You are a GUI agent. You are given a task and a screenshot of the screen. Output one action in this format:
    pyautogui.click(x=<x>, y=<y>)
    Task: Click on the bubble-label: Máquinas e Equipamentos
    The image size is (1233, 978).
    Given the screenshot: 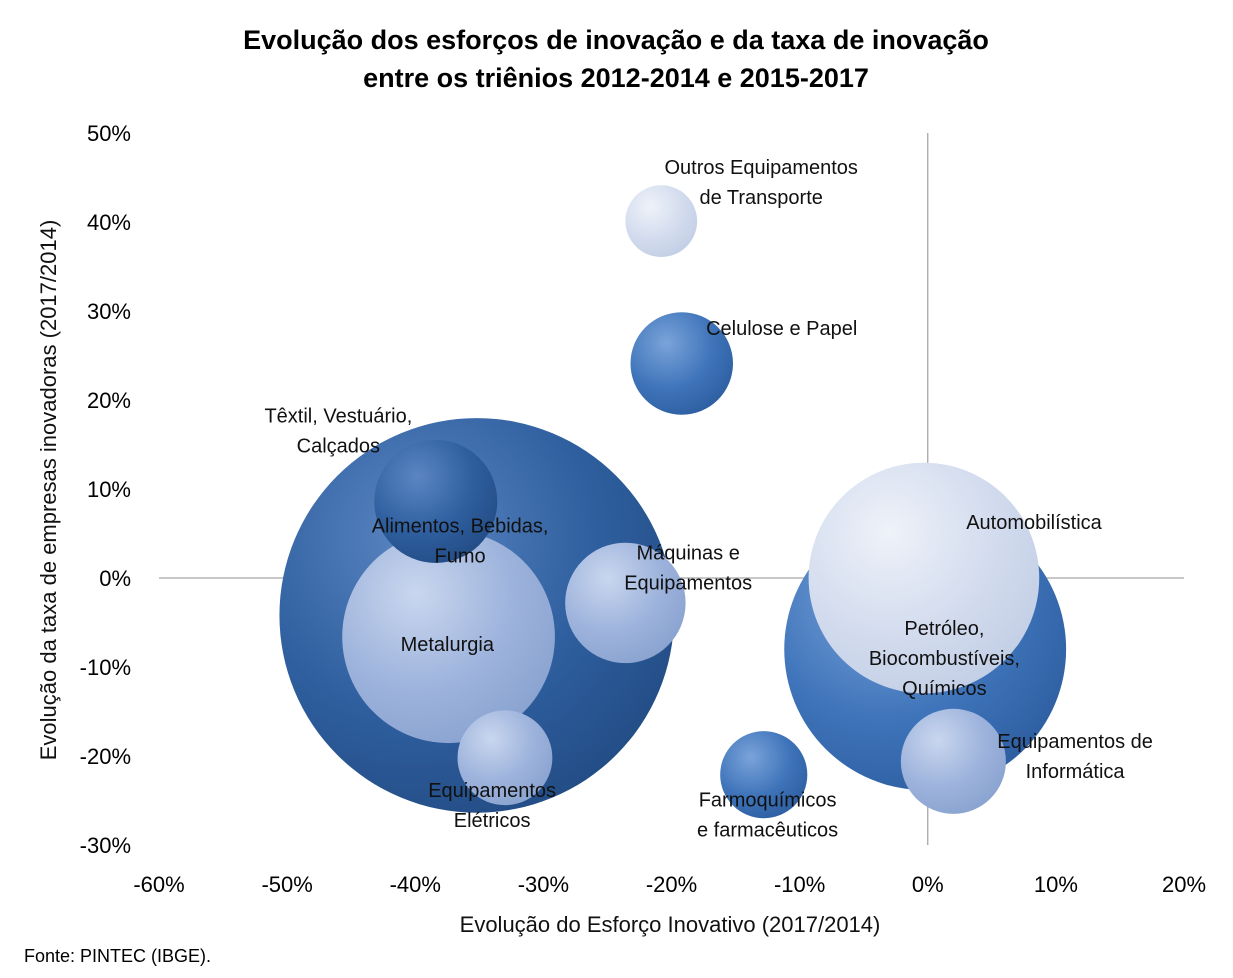 What is the action you would take?
    pyautogui.click(x=688, y=568)
    